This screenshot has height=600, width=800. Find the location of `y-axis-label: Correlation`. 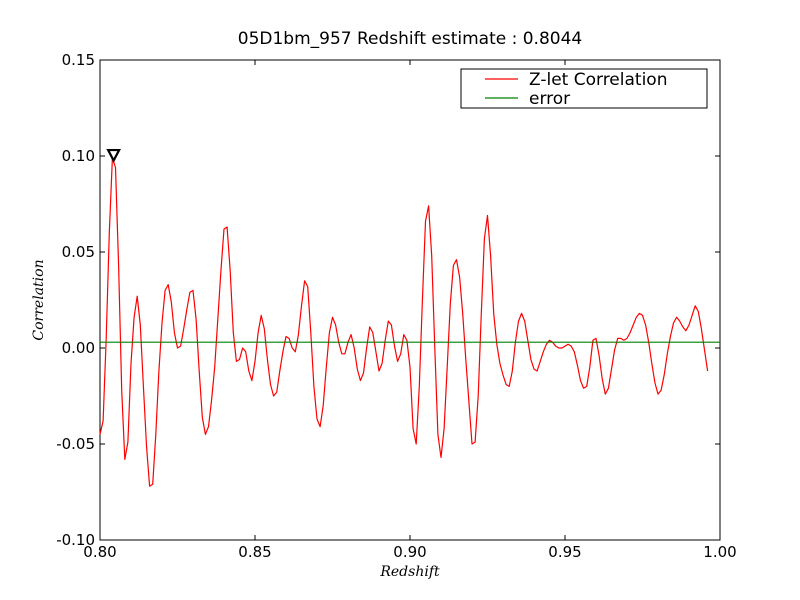

y-axis-label: Correlation is located at coordinates (39, 299).